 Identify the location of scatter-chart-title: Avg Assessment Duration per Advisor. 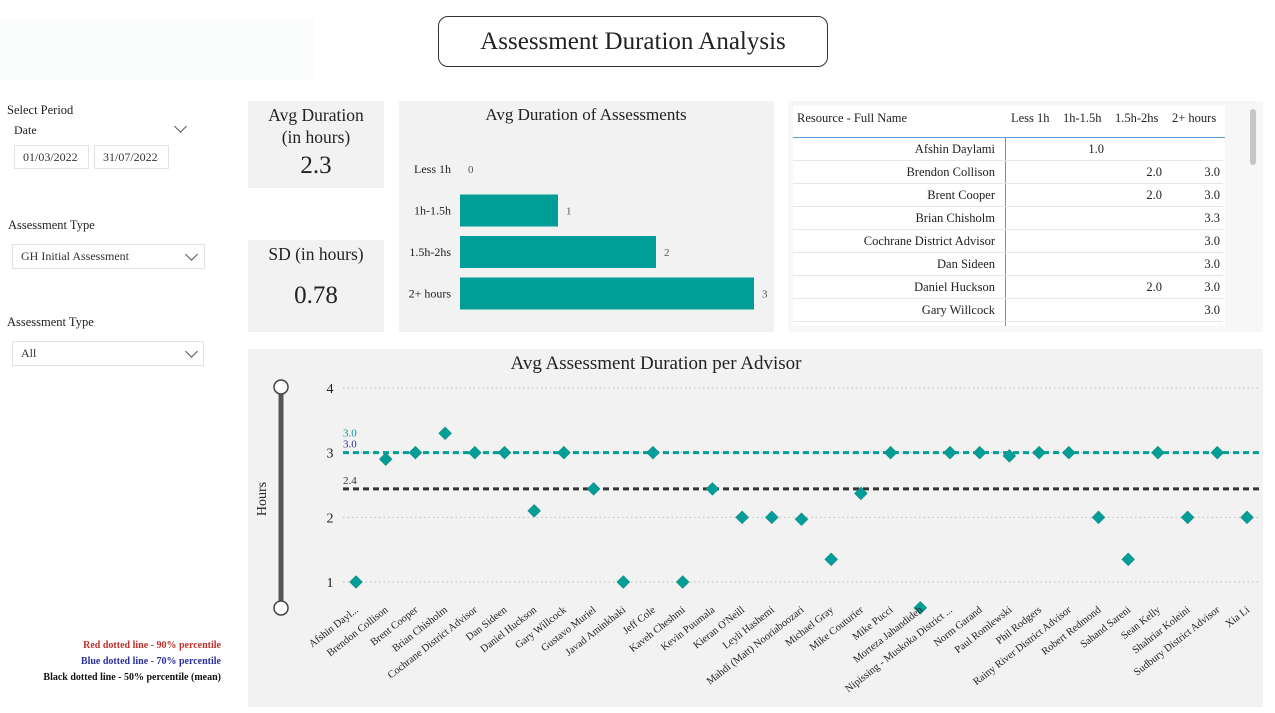
(657, 363).